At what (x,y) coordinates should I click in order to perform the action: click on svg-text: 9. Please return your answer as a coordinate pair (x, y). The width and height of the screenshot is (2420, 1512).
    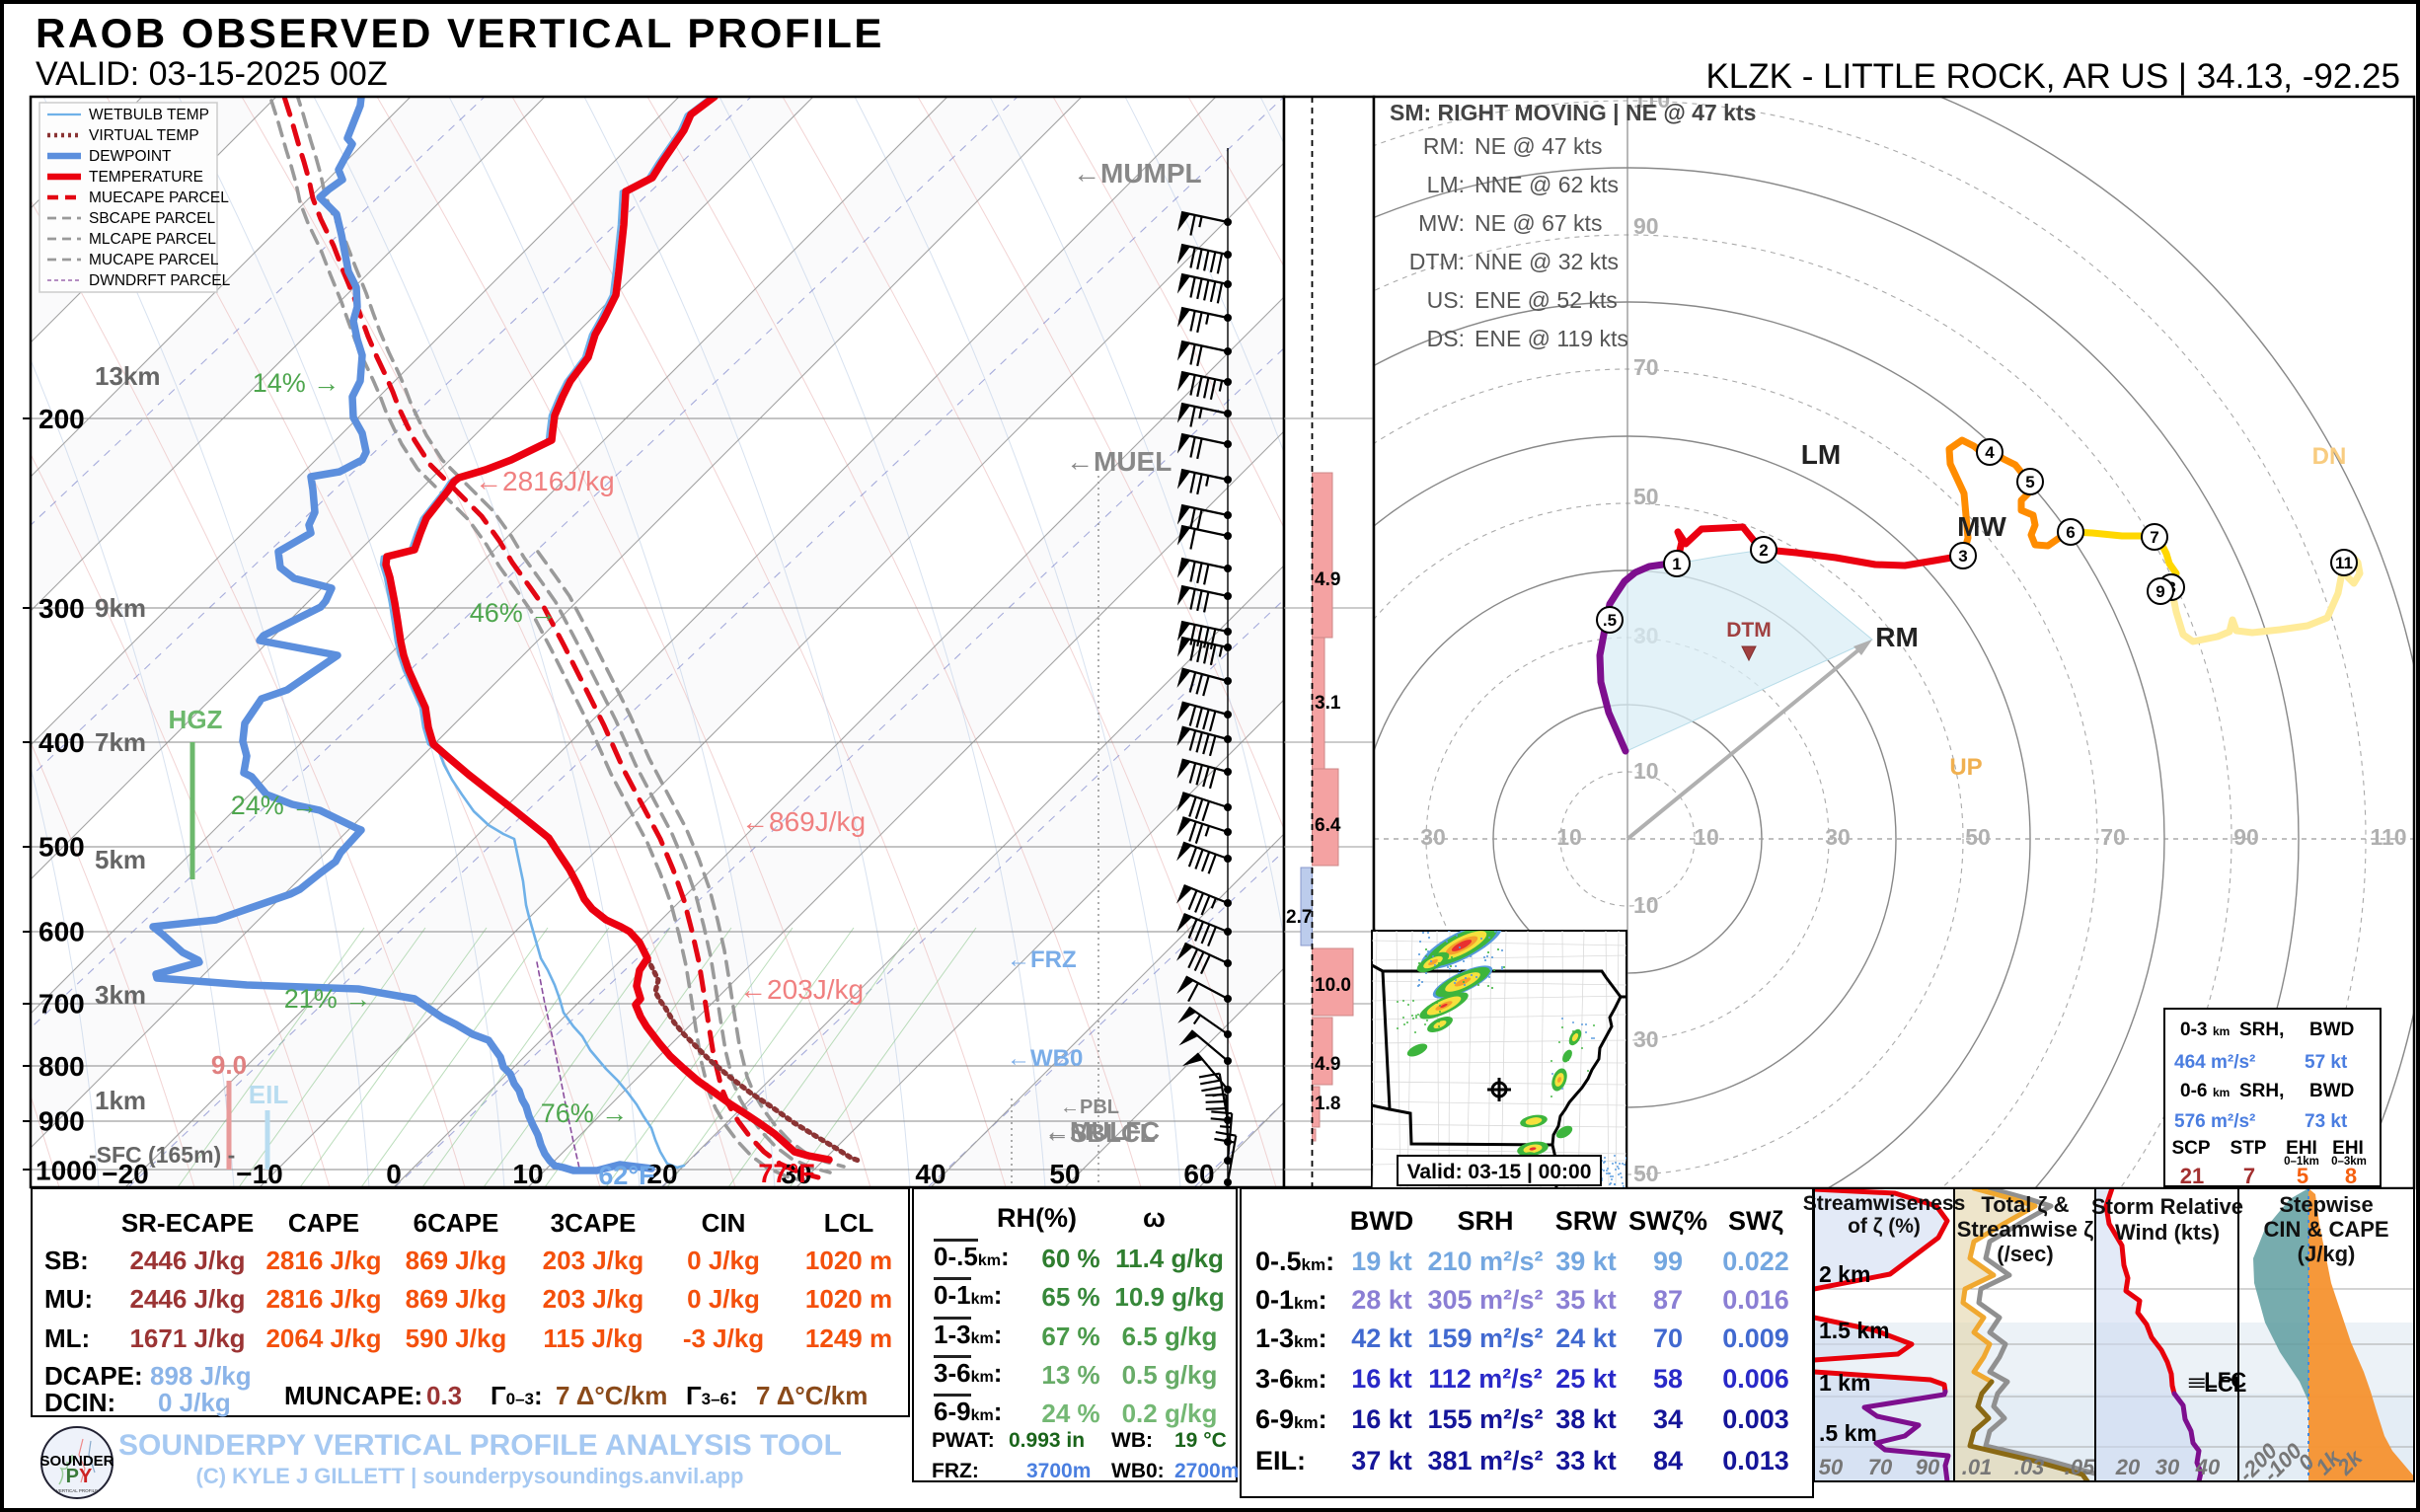
    Looking at the image, I should click on (2159, 592).